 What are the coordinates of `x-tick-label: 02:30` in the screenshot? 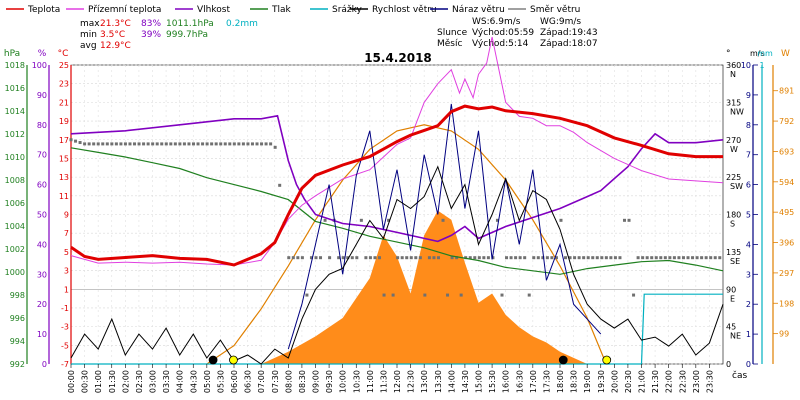 It's located at (139, 381).